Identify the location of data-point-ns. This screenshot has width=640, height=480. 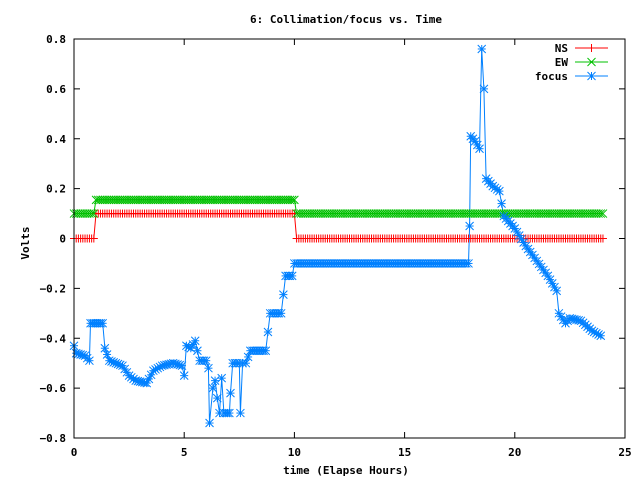
(602, 238).